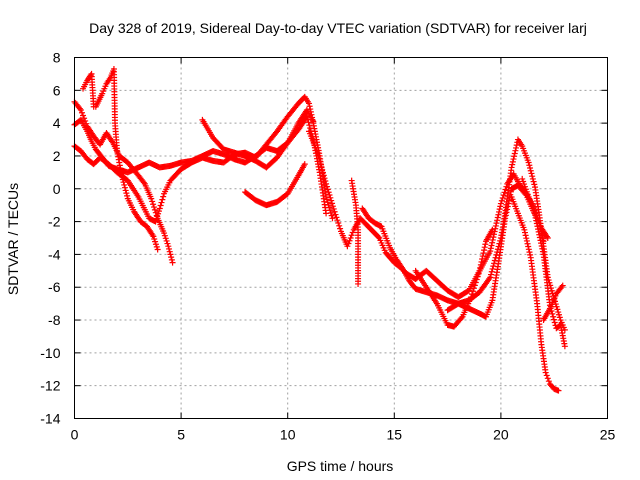 The height and width of the screenshot is (480, 640). I want to click on y-tick-label: 6, so click(57, 90).